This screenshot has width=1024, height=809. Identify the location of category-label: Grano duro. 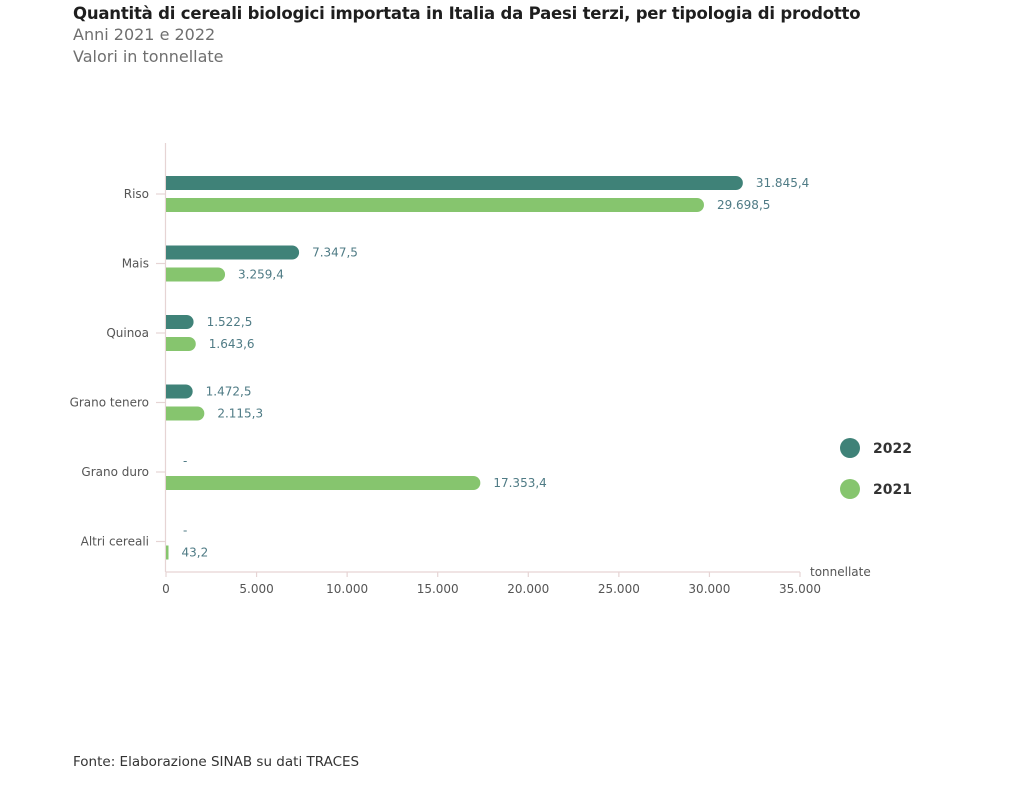
(115, 472).